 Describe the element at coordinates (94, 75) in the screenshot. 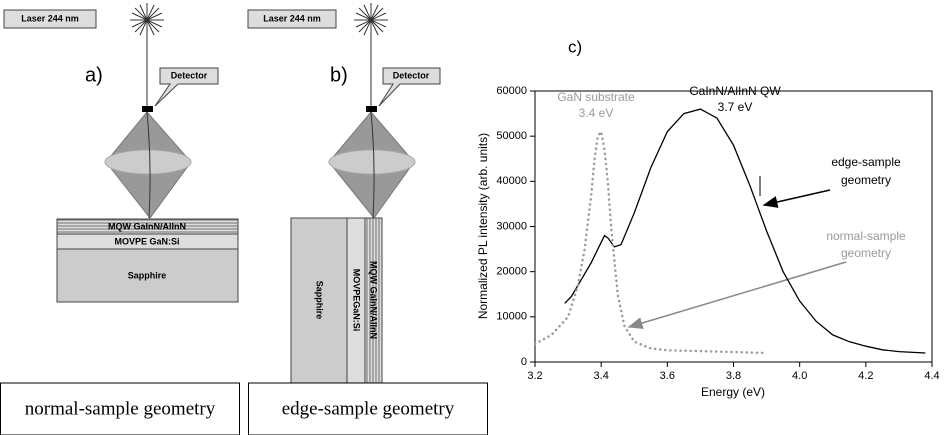

I see `panel-label: a)` at that location.